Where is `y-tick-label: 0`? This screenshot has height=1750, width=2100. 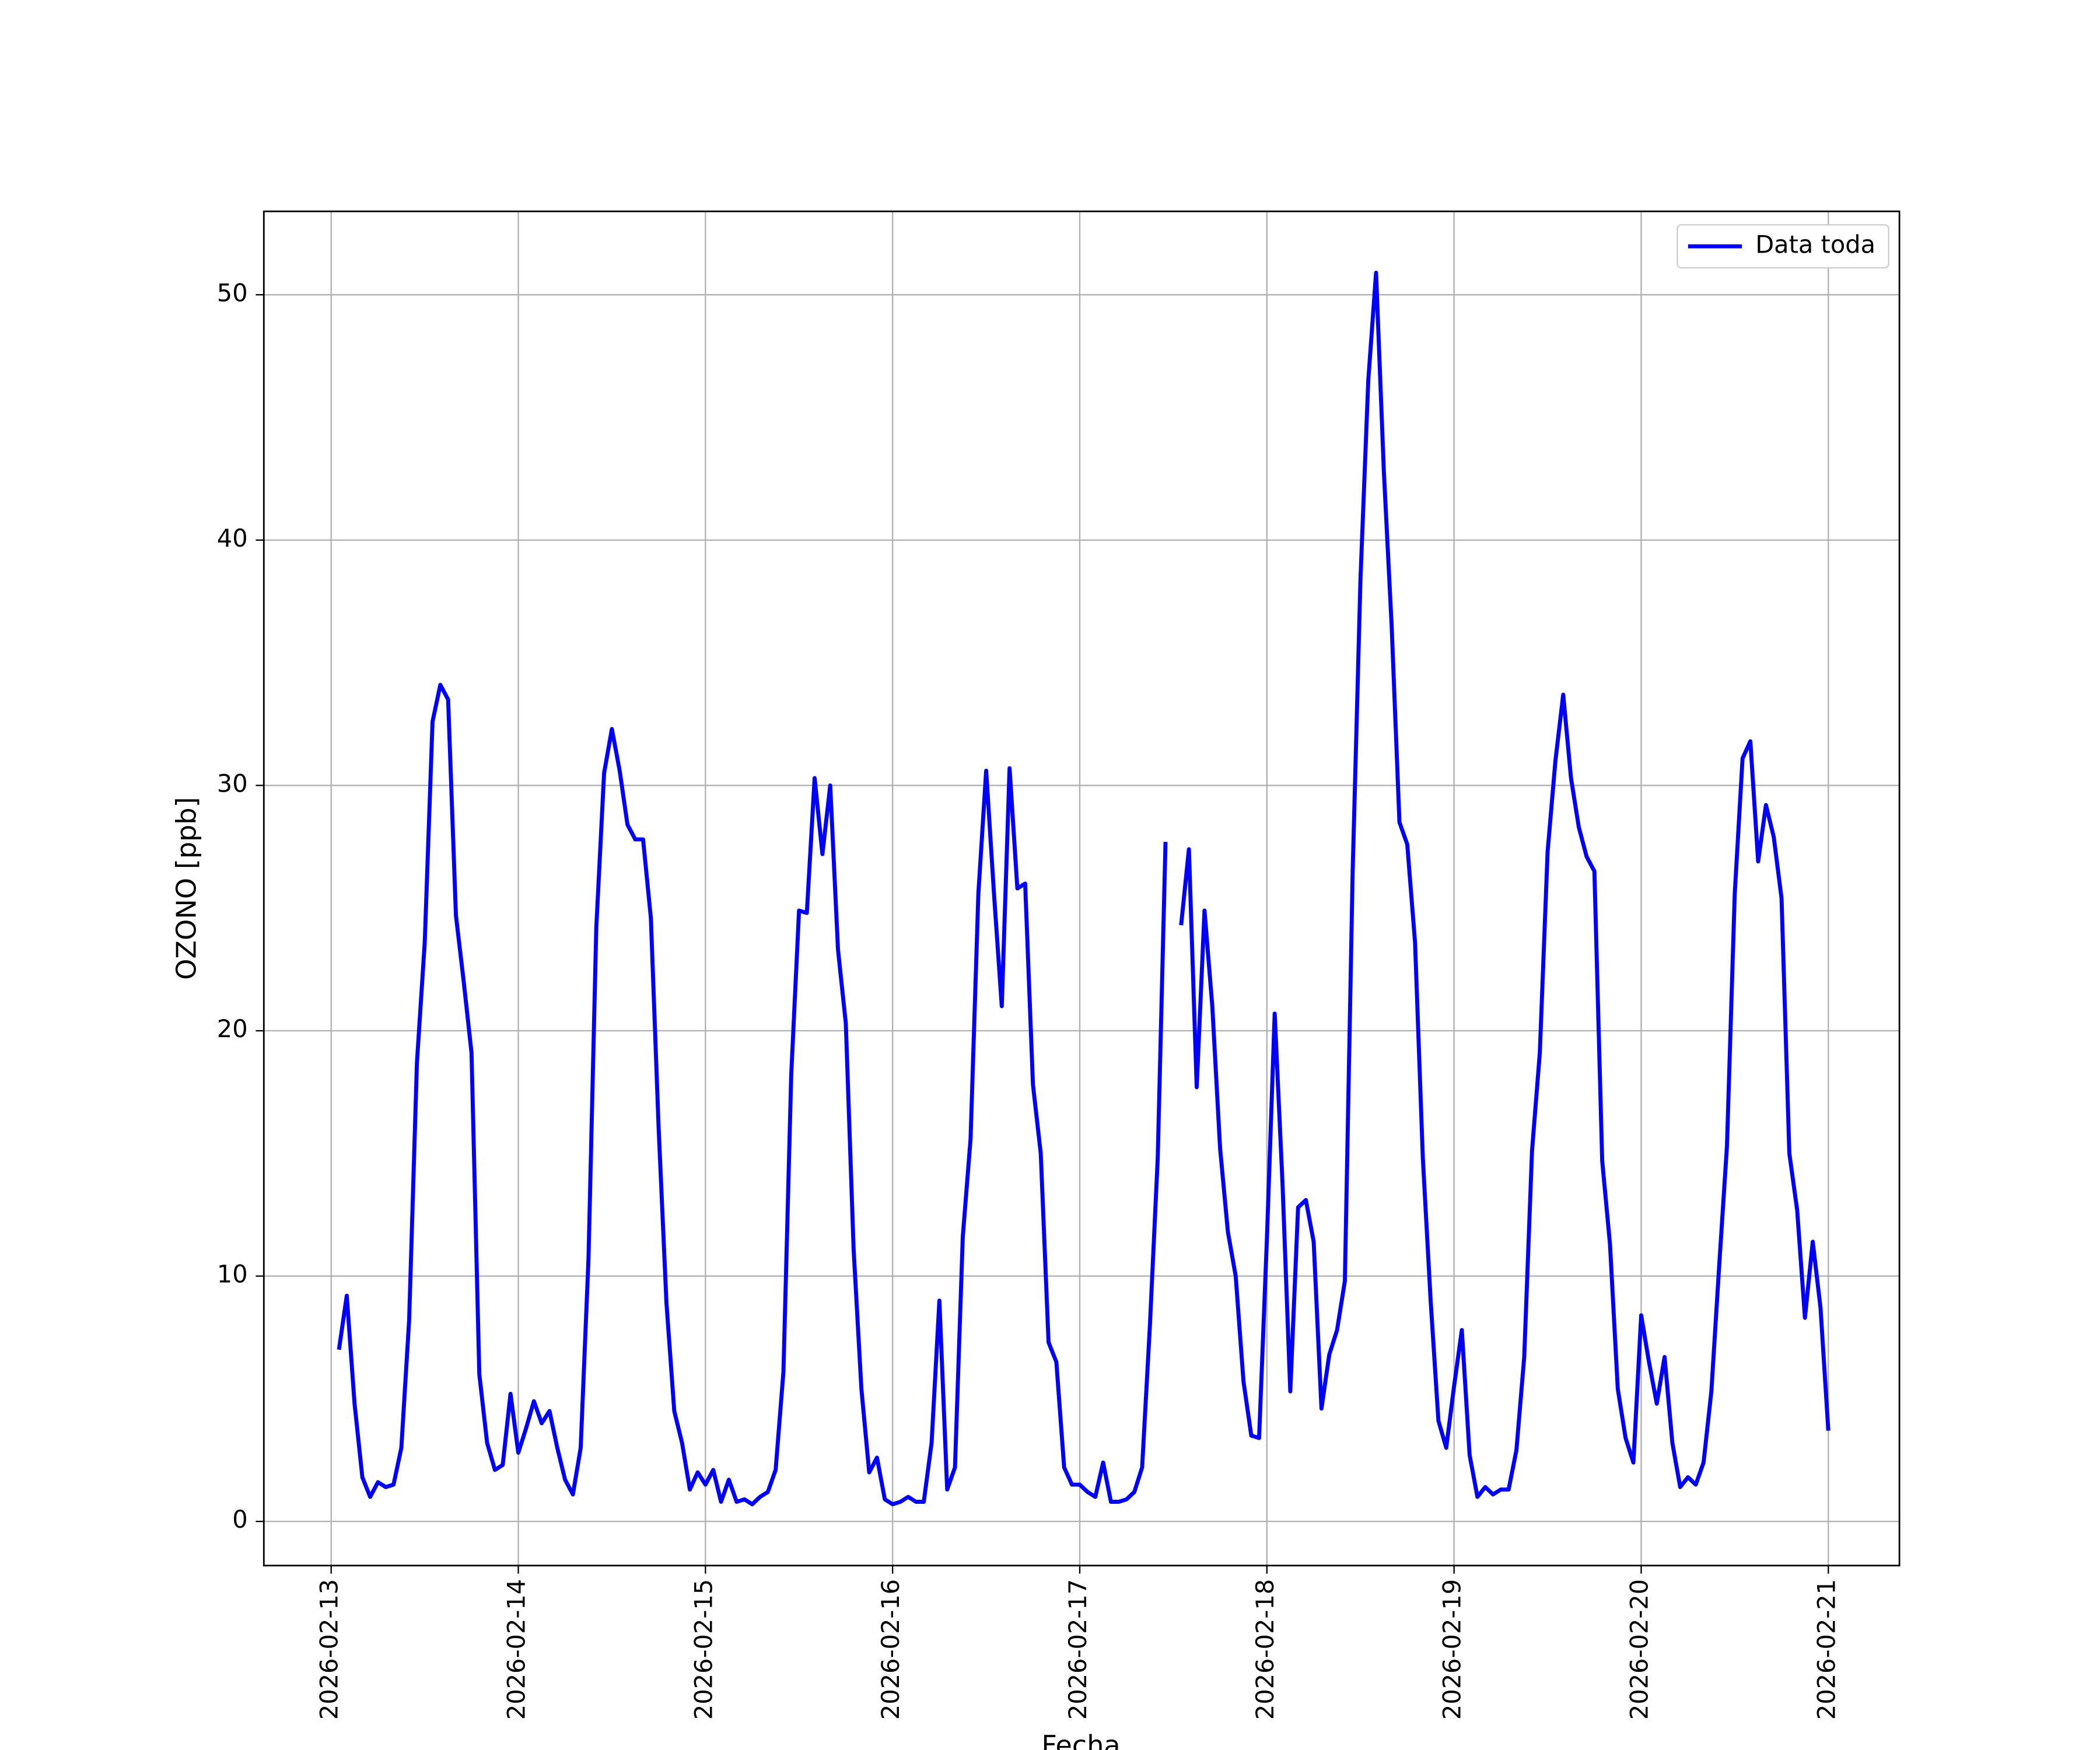 y-tick-label: 0 is located at coordinates (239, 1519).